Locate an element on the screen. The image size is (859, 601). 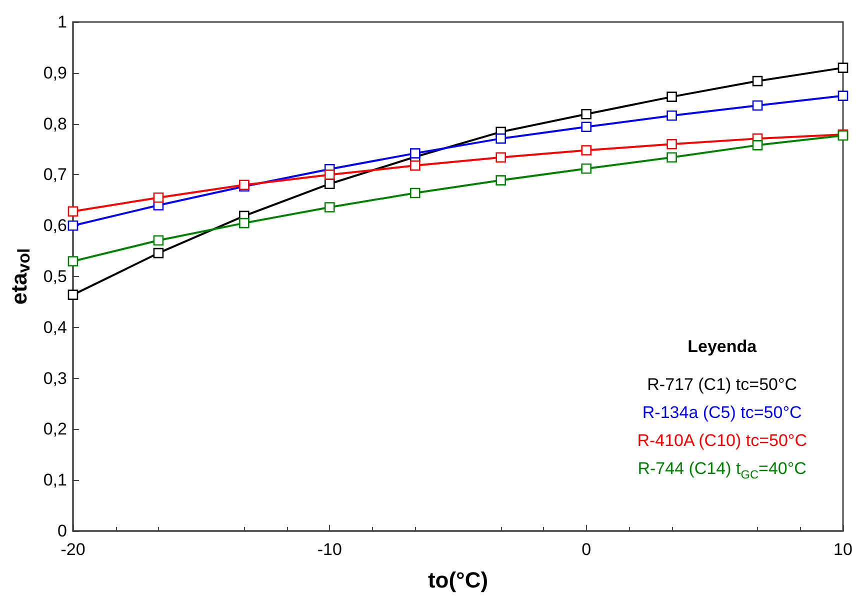
text: R-410A (C10) tc=50°C is located at coordinates (722, 441).